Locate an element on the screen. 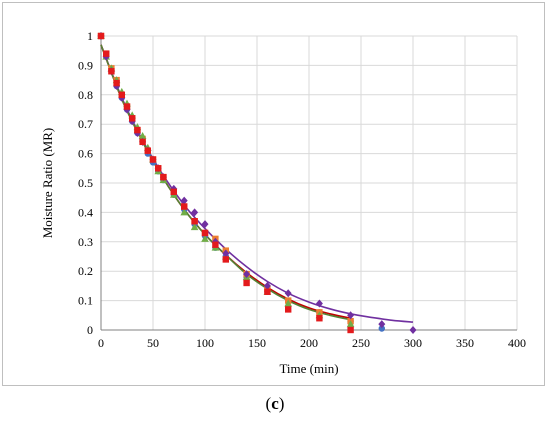  y-tick-label: 0.6 is located at coordinates (85, 154).